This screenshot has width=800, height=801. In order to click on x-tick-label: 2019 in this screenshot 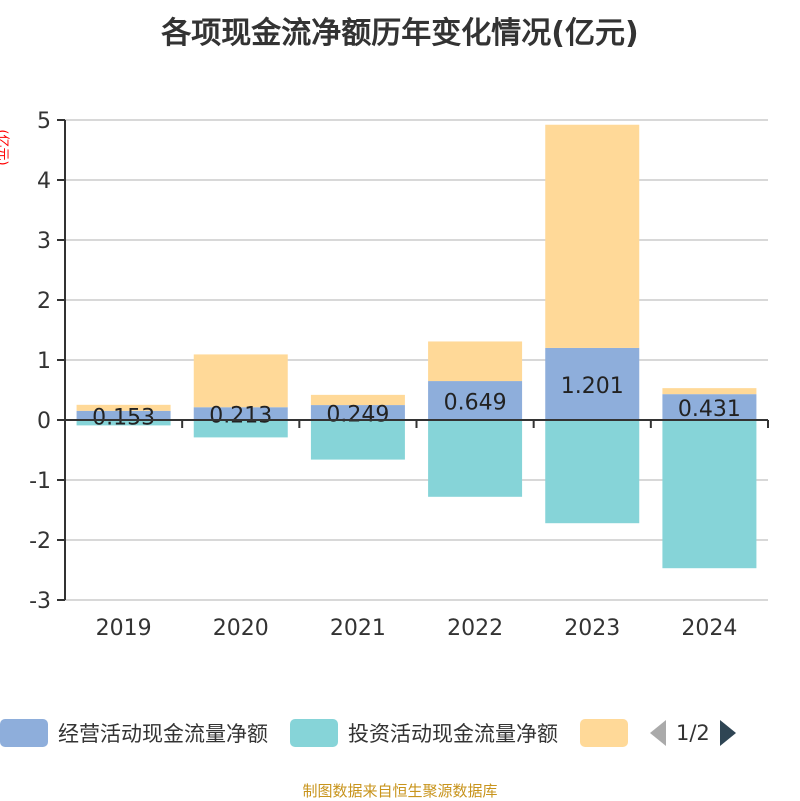, I will do `click(124, 628)`.